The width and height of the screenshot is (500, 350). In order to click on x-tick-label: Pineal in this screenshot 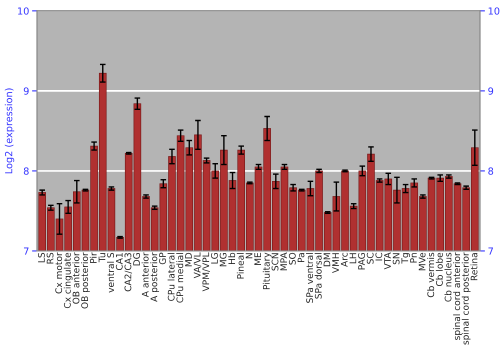, I will do `click(240, 266)`.